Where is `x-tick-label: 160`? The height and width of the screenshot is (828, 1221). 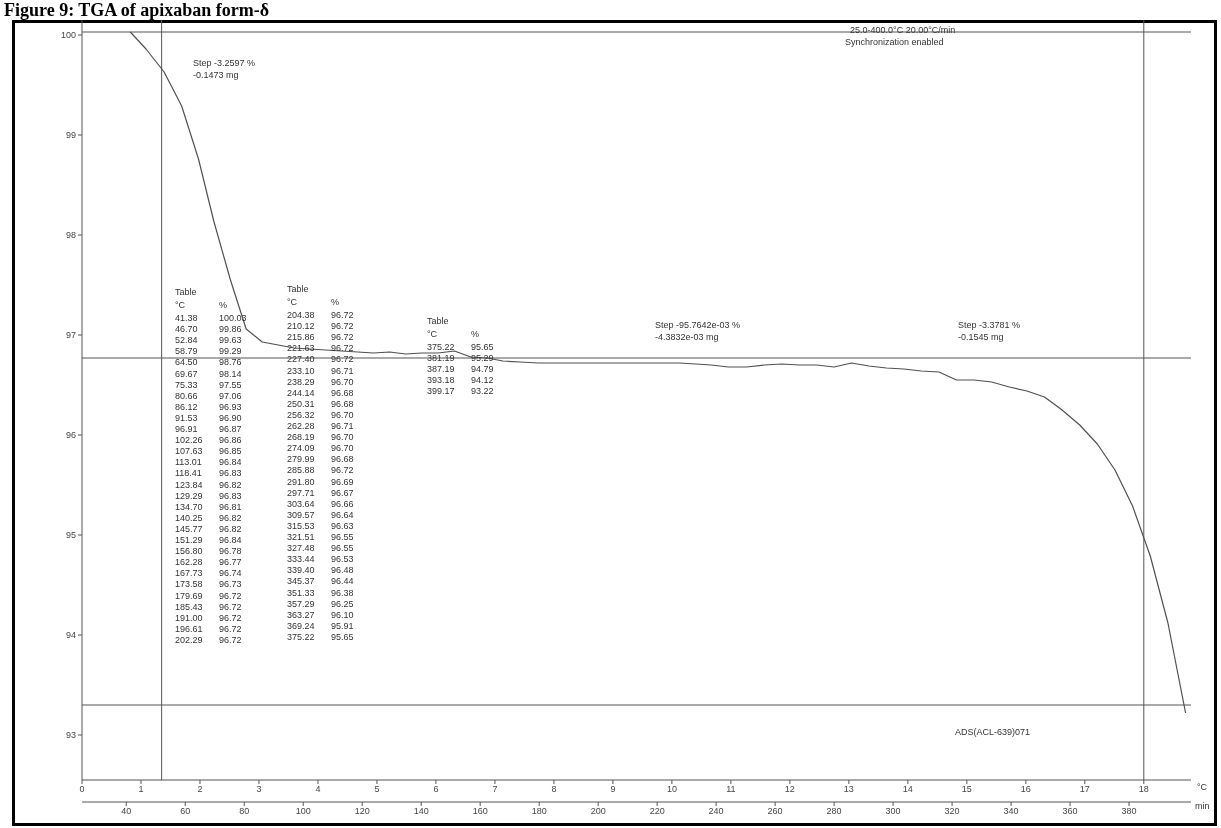 x-tick-label: 160 is located at coordinates (480, 811).